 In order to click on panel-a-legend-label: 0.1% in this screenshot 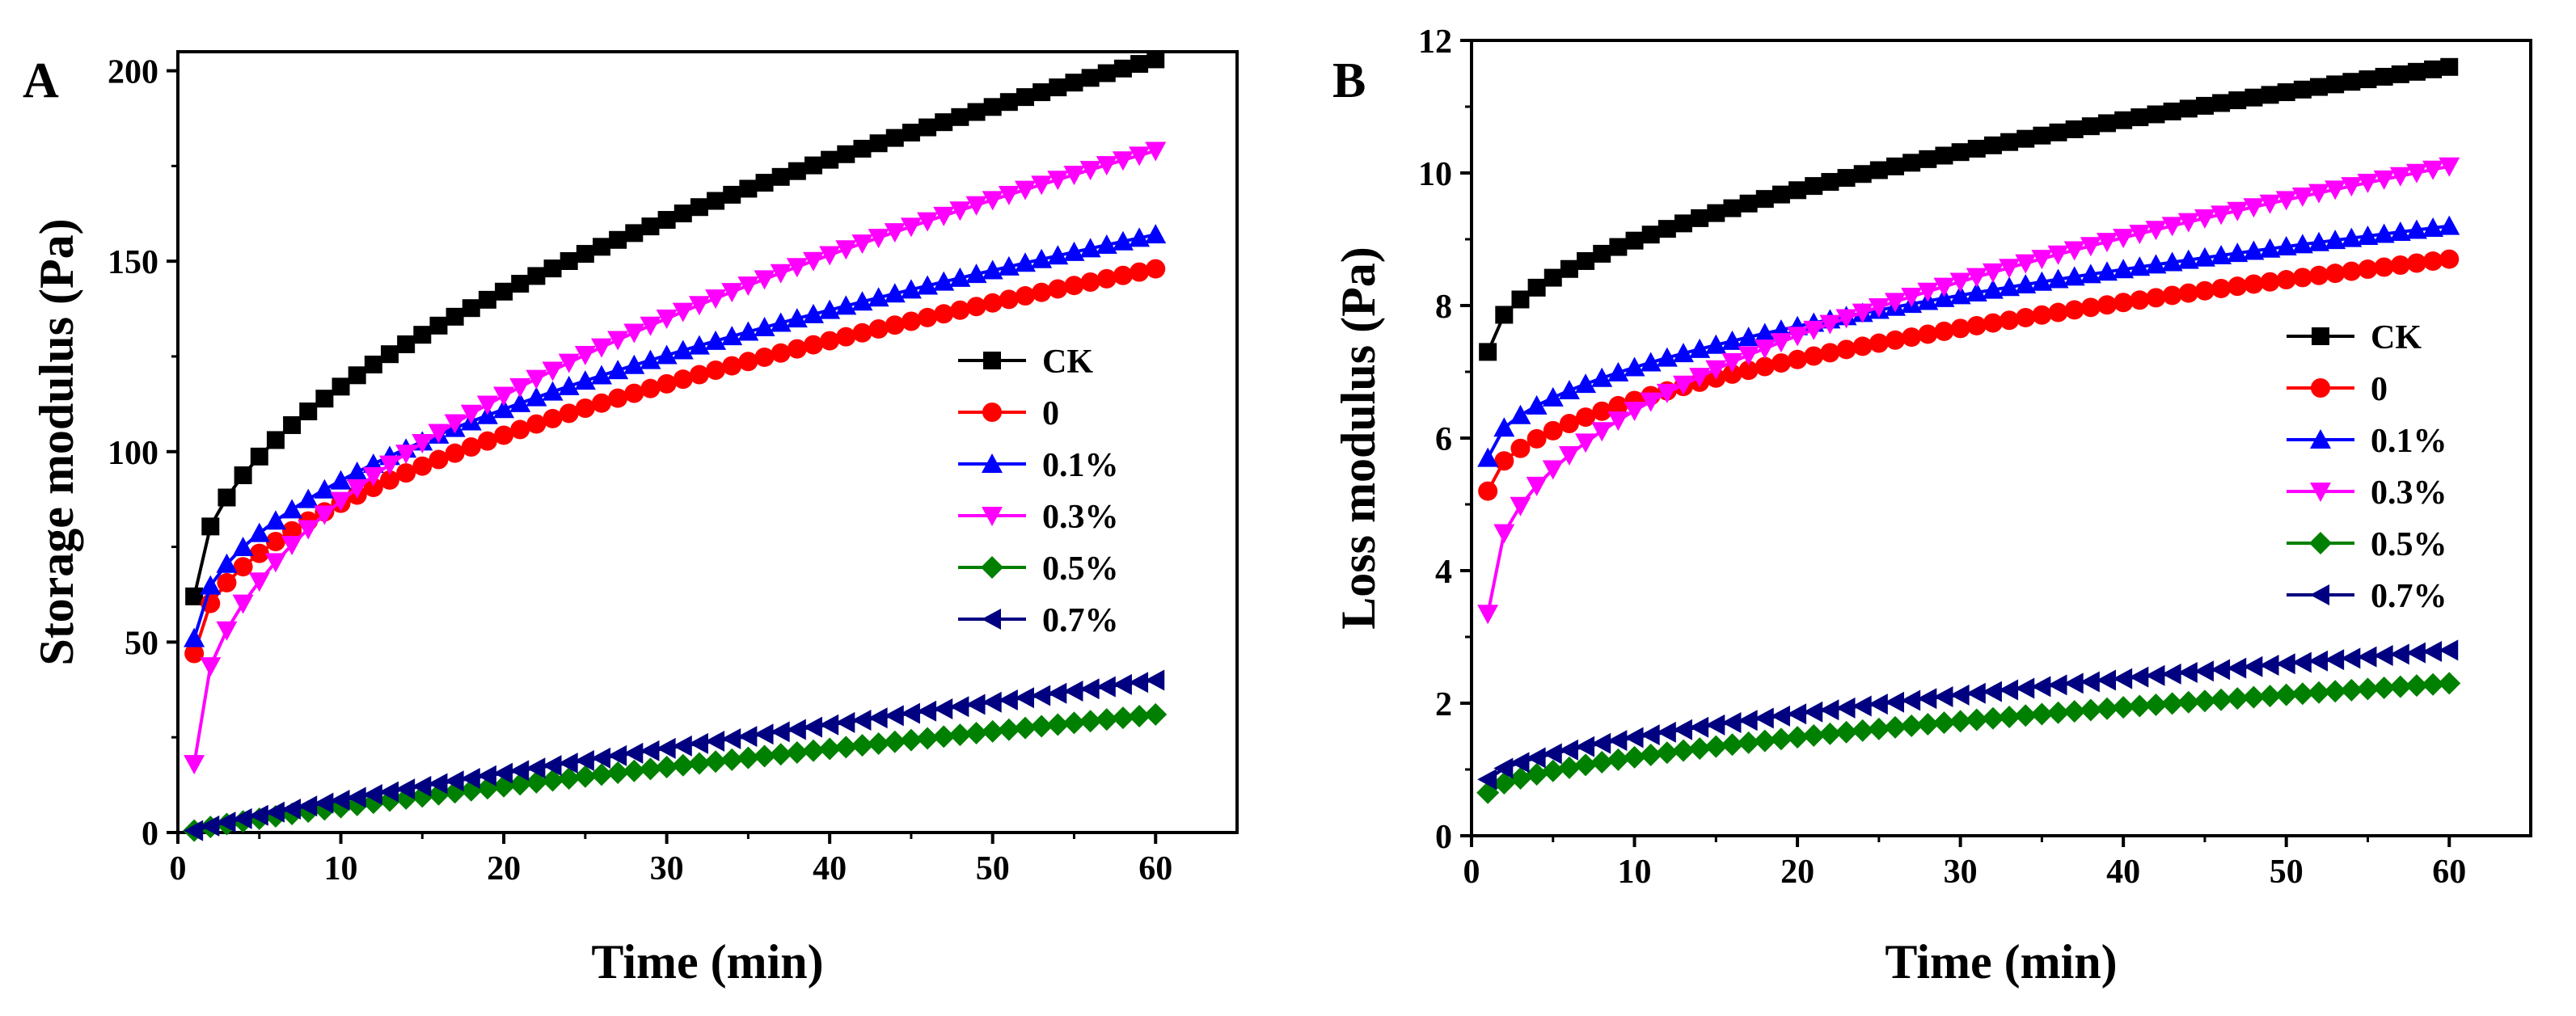, I will do `click(1080, 465)`.